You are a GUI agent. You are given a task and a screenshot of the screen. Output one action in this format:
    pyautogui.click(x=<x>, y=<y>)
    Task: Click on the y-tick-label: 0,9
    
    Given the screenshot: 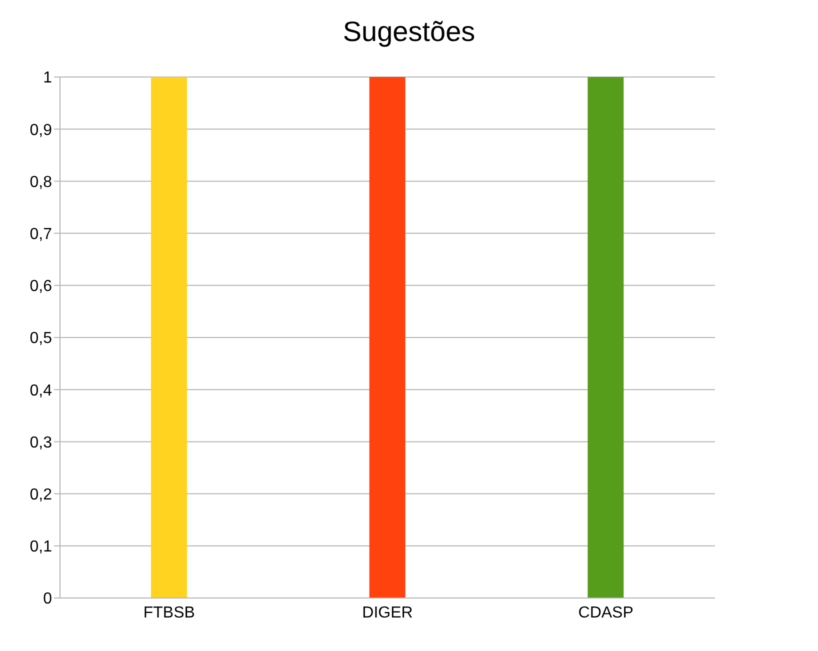 What is the action you would take?
    pyautogui.click(x=41, y=130)
    